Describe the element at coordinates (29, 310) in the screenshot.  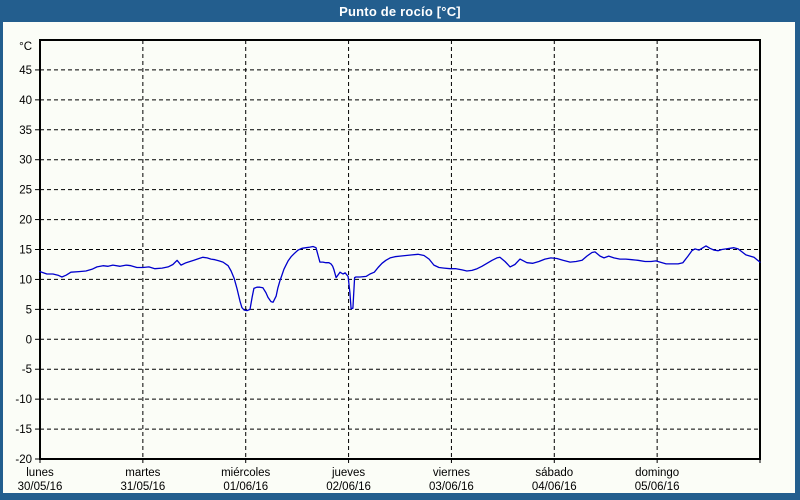
I see `y-tick-label: 5` at that location.